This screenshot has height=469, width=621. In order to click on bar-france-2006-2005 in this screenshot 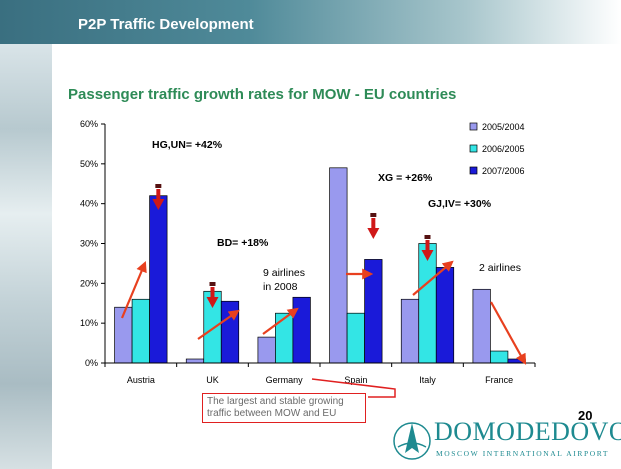, I will do `click(499, 357)`.